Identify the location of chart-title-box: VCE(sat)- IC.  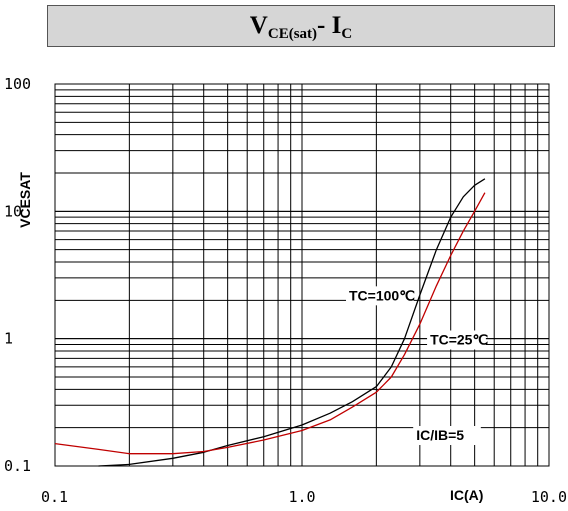
(301, 26).